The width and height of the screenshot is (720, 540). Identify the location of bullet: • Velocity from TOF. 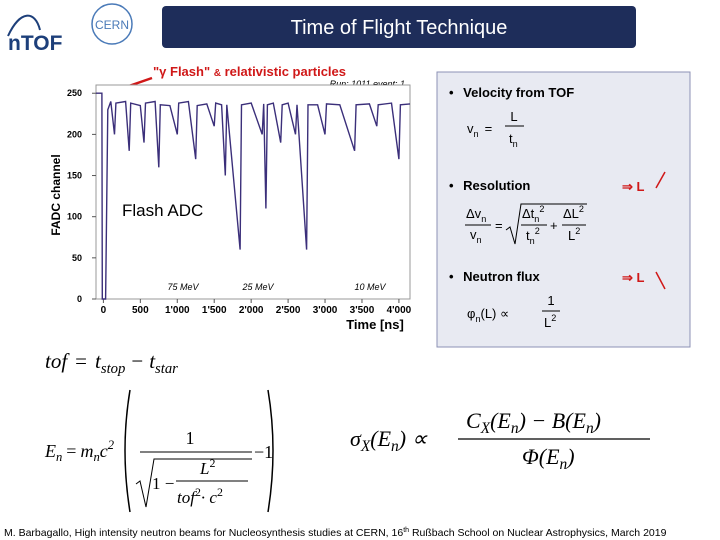
(511, 92).